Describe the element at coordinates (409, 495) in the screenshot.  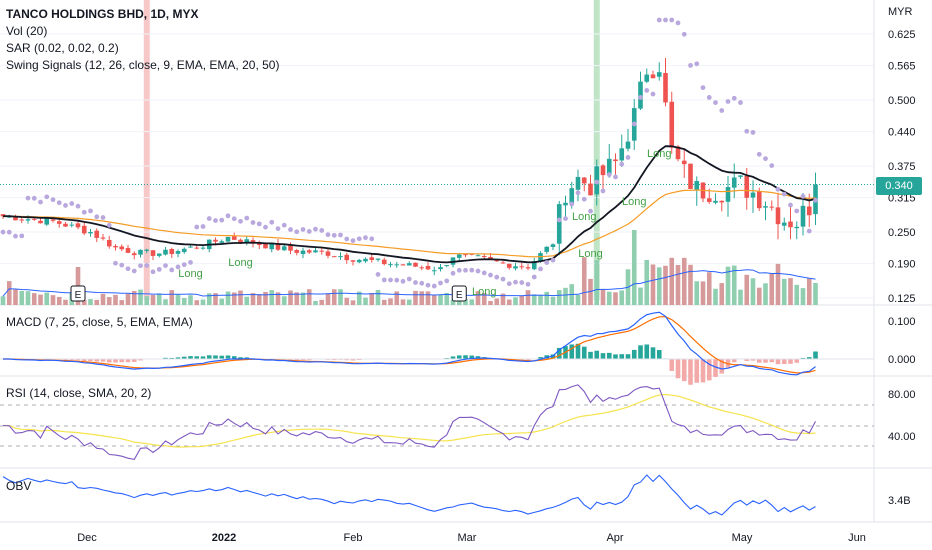
I see `obv-pane` at that location.